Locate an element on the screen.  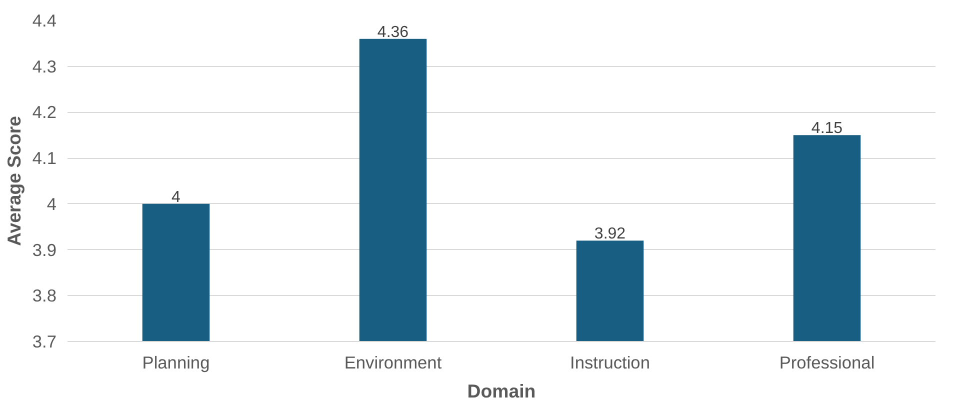
x-tick-label: Planning is located at coordinates (176, 362).